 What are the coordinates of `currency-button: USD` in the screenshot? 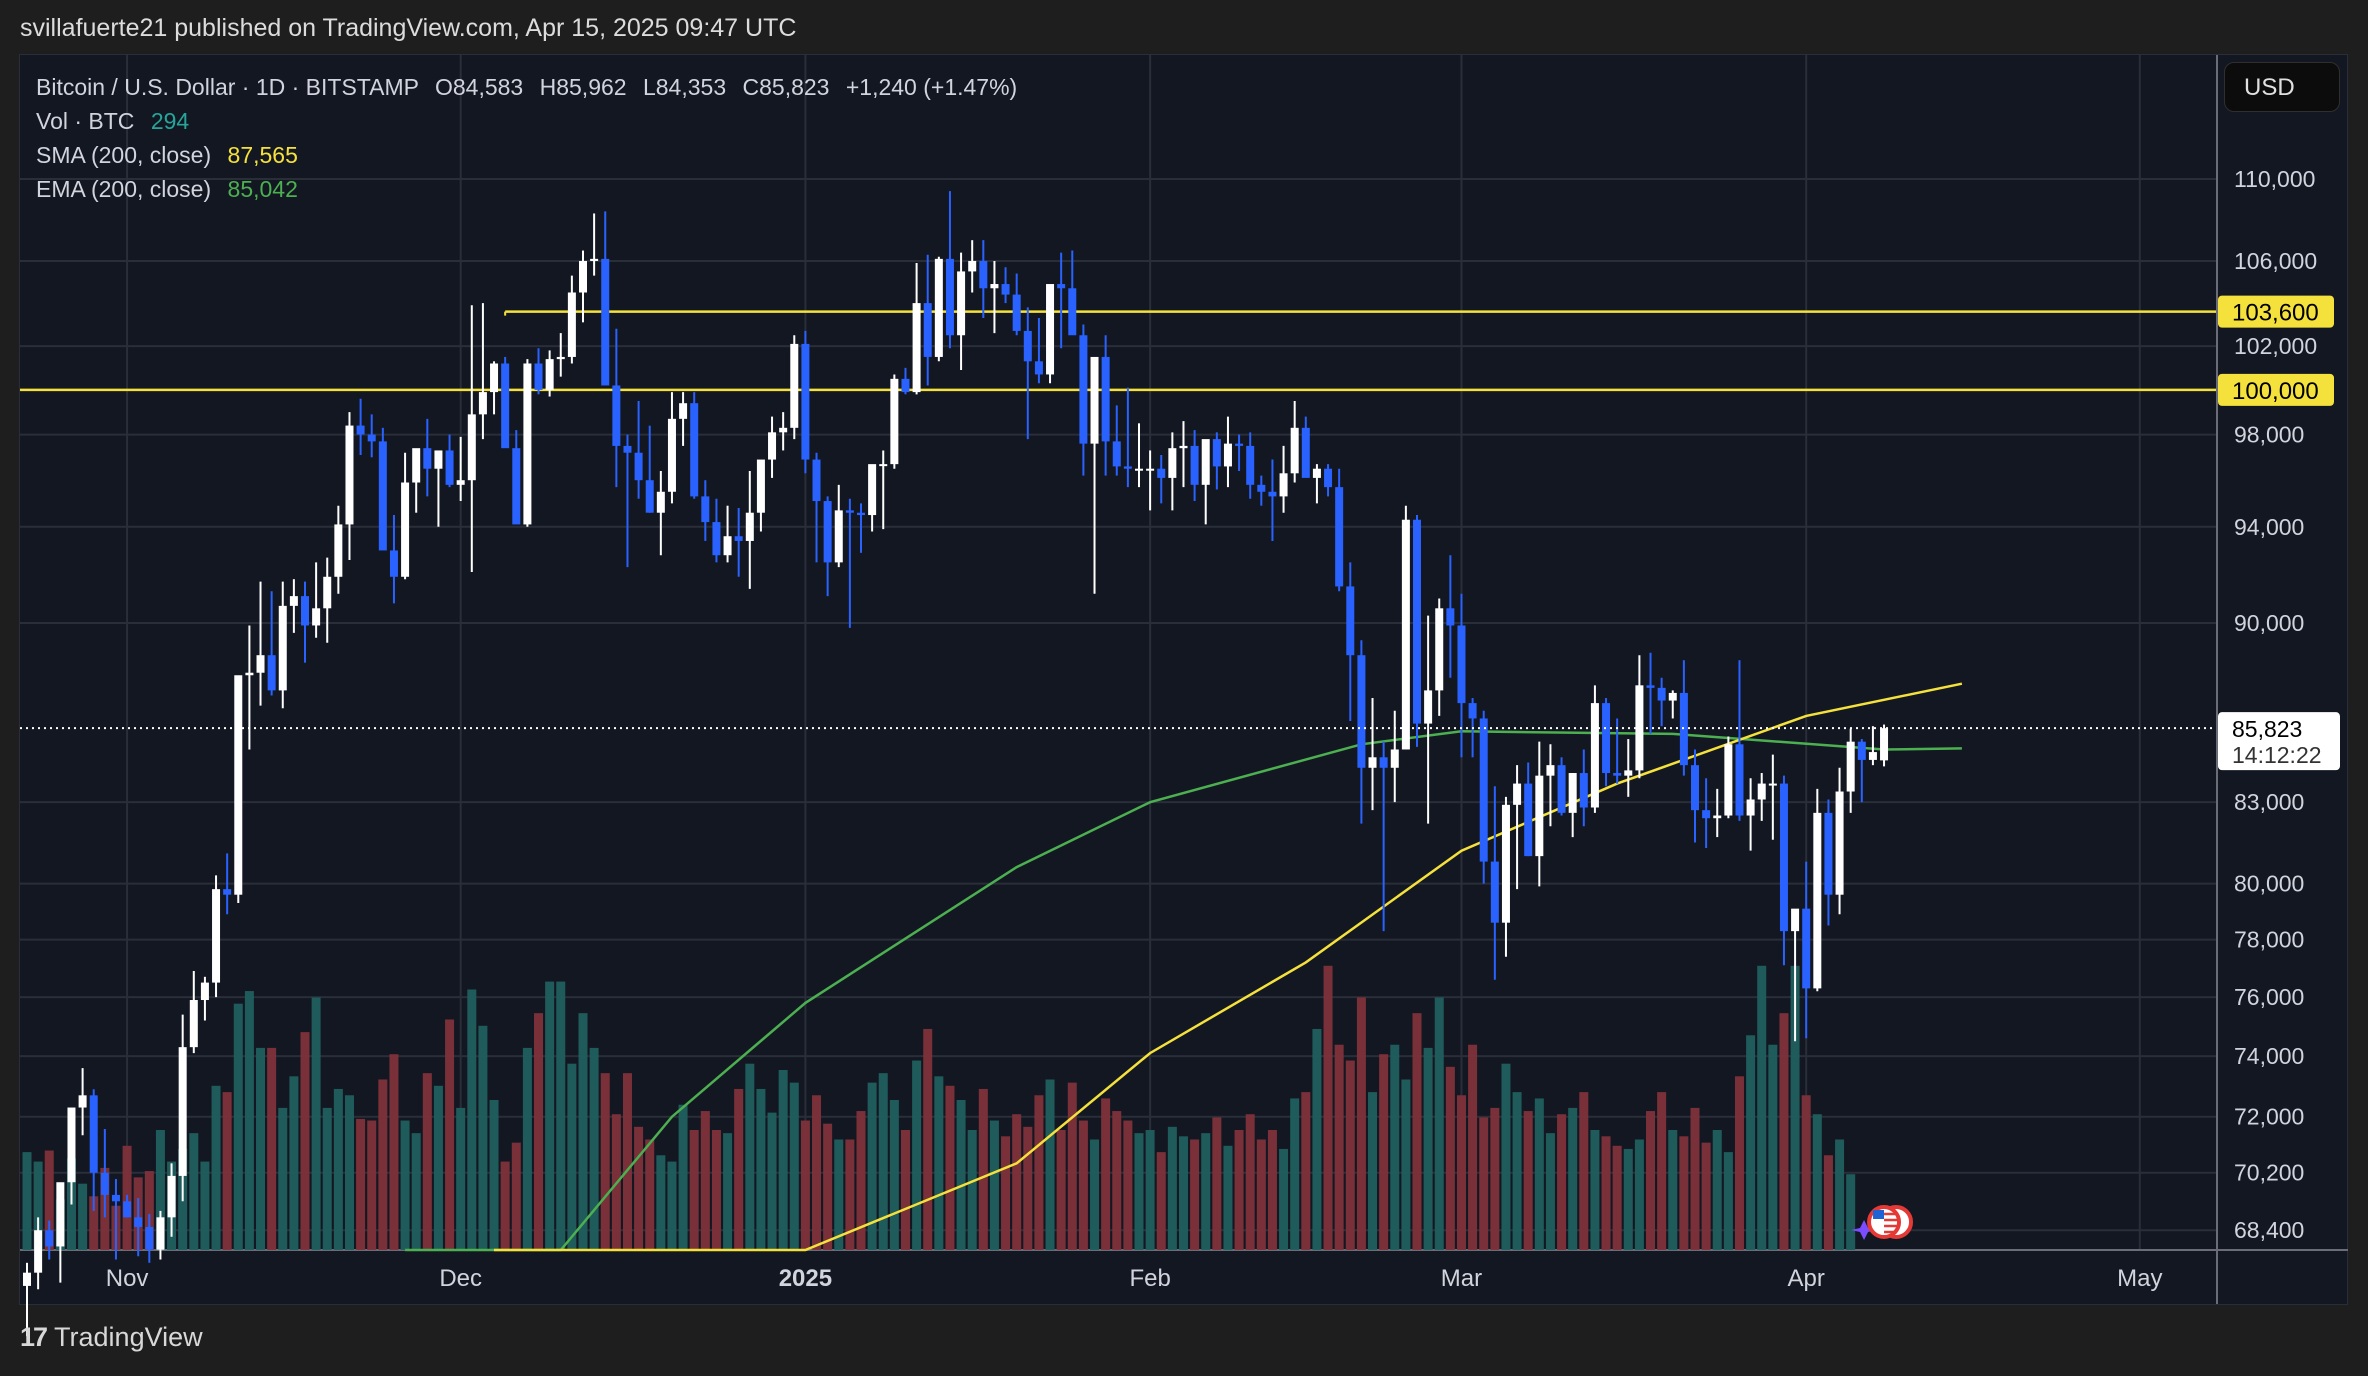 It's located at (2282, 87).